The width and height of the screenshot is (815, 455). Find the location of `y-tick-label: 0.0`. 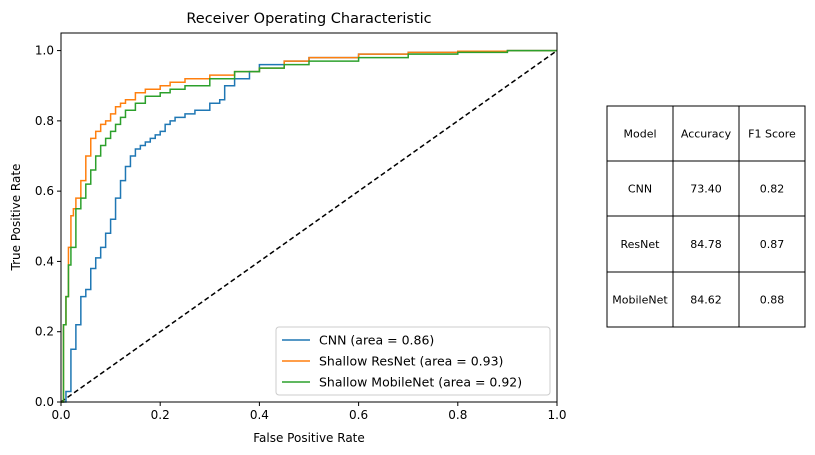

y-tick-label: 0.0 is located at coordinates (44, 402).